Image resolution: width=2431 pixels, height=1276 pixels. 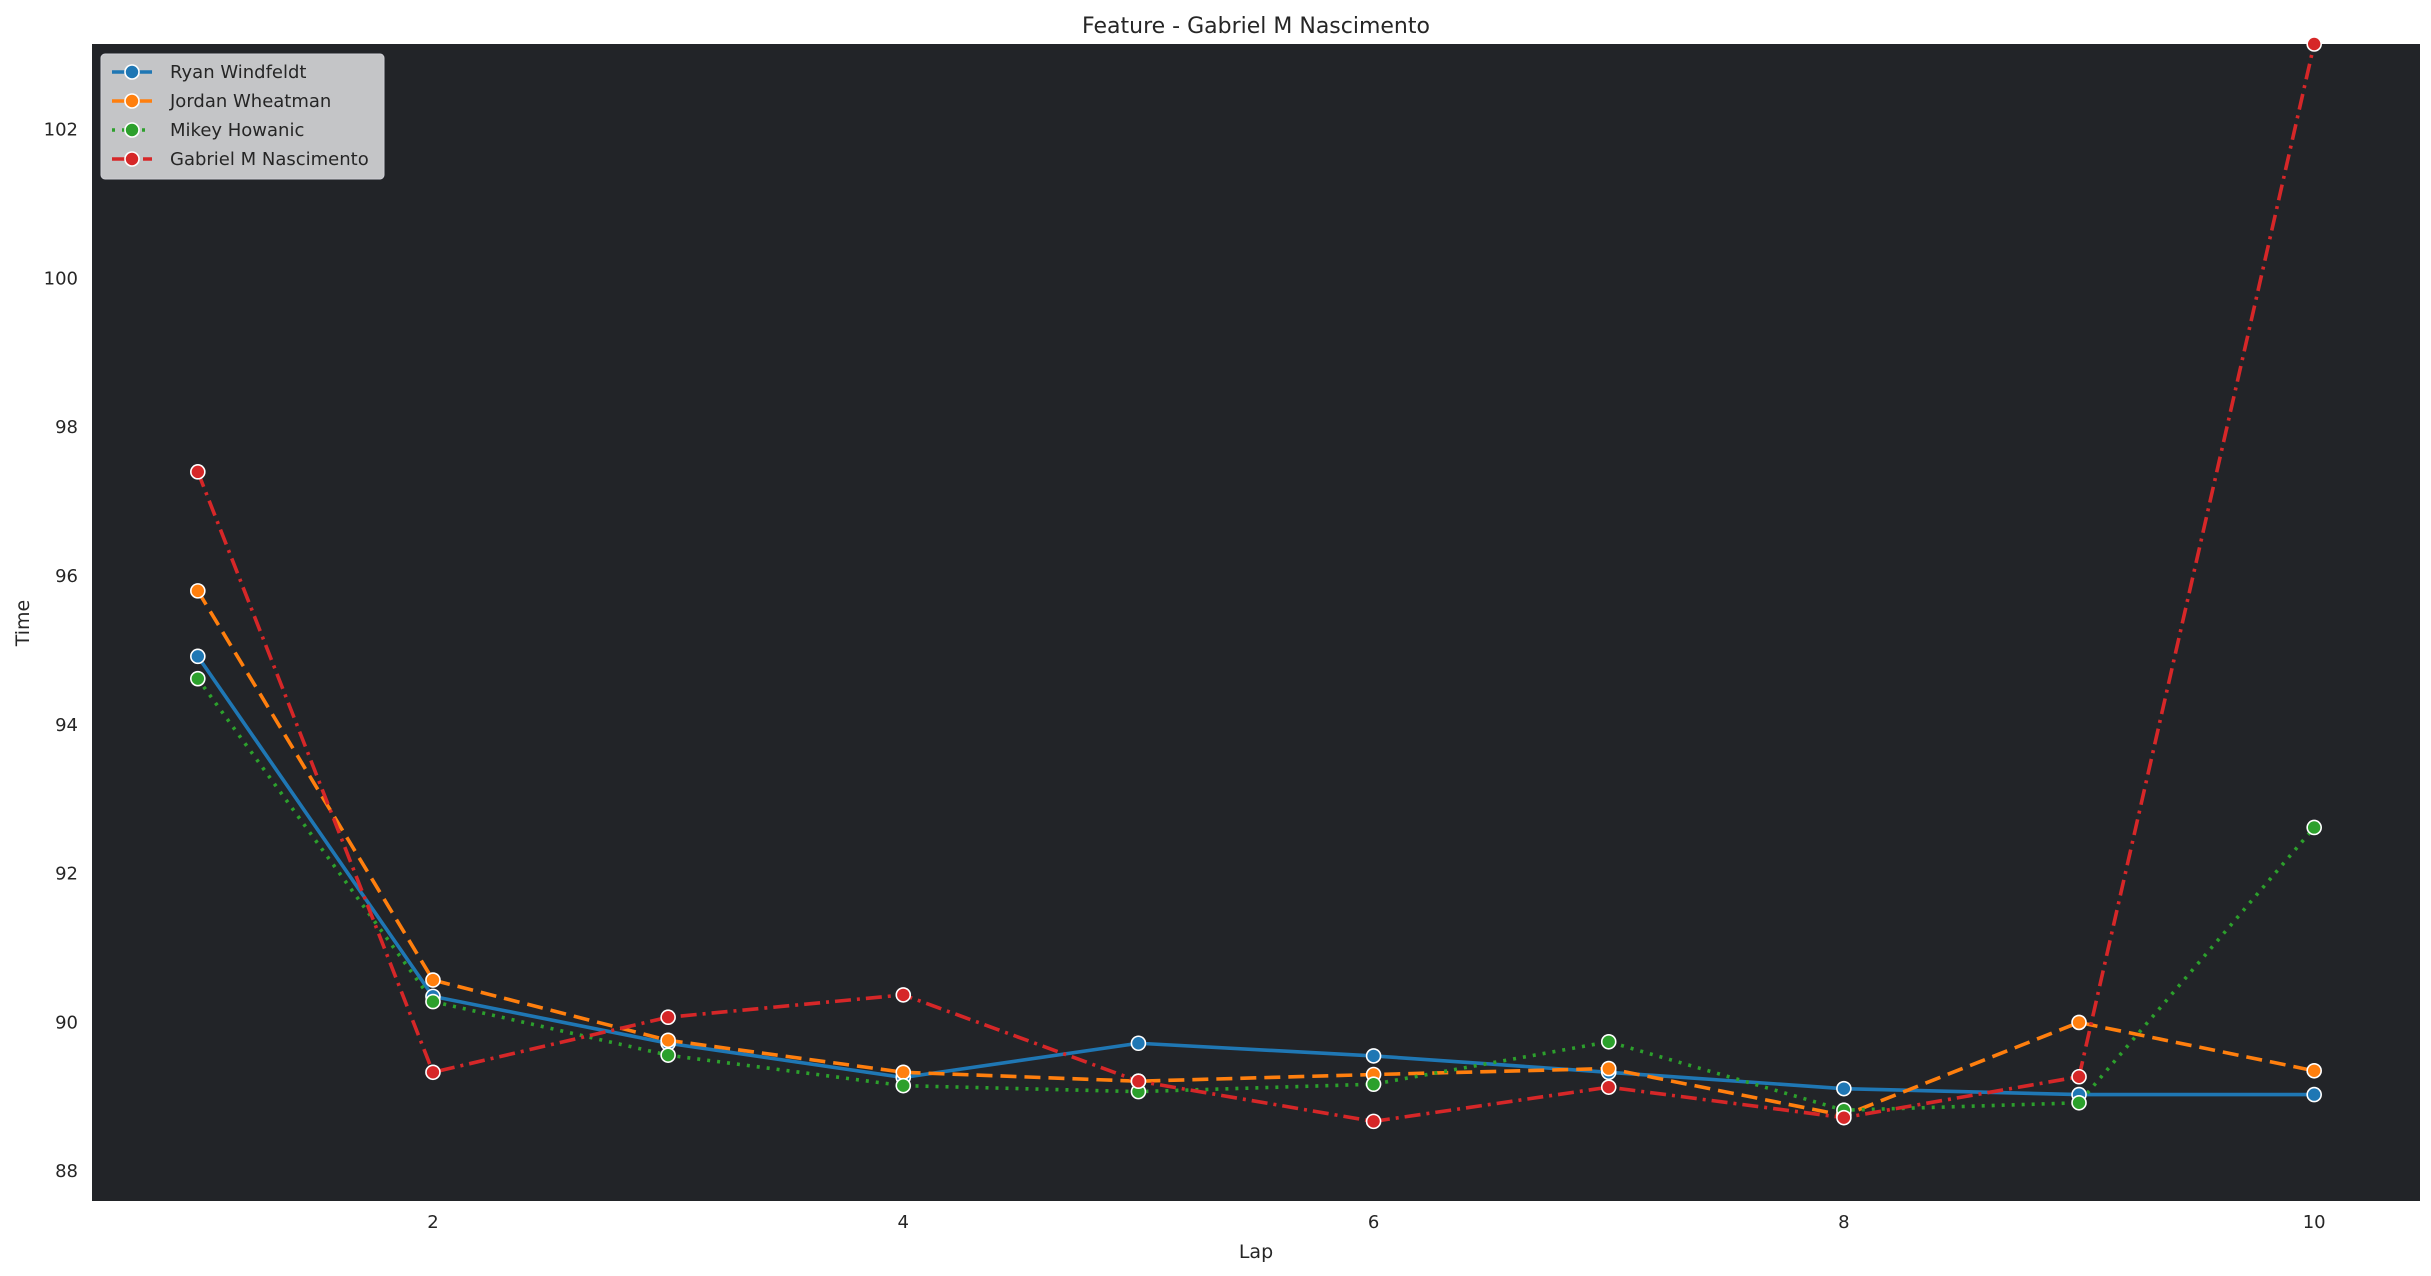 What do you see at coordinates (1256, 26) in the screenshot?
I see `chart-title: Feature - Gabriel M Nascimento` at bounding box center [1256, 26].